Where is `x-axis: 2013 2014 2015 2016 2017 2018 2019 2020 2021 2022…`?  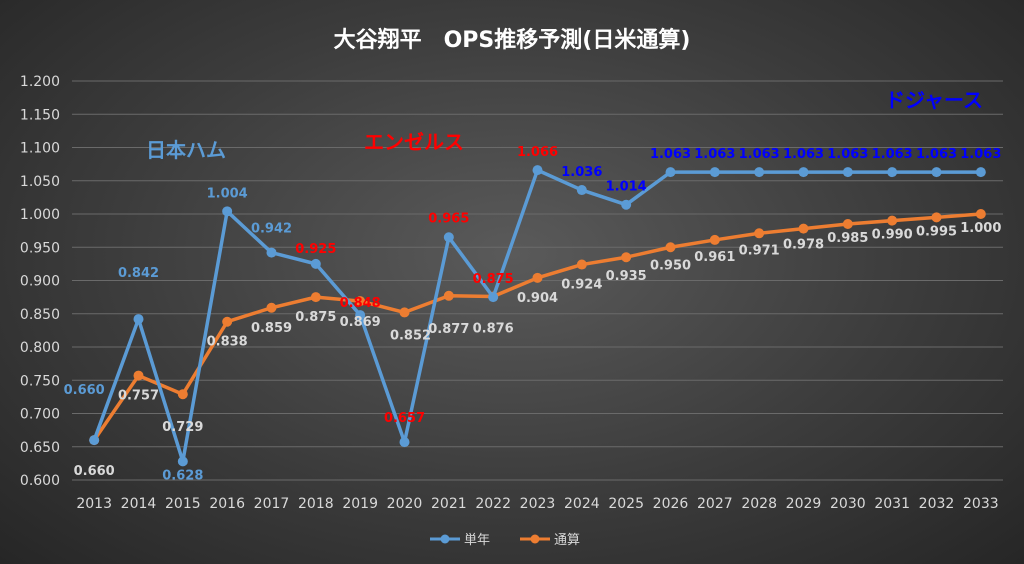
x-axis: 2013 2014 2015 2016 2017 2018 2019 2020 2021 2022… is located at coordinates (537, 504).